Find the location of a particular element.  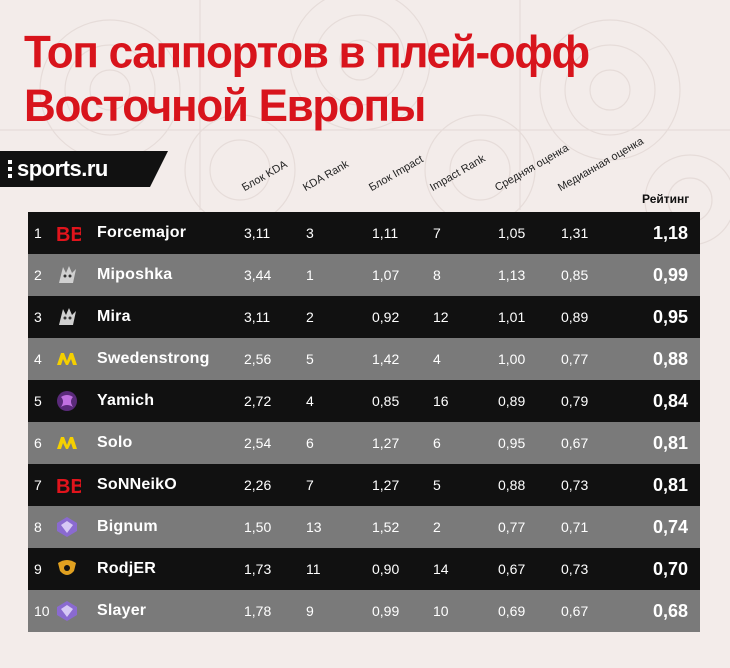

rating-value: 0,88 is located at coordinates (670, 358).